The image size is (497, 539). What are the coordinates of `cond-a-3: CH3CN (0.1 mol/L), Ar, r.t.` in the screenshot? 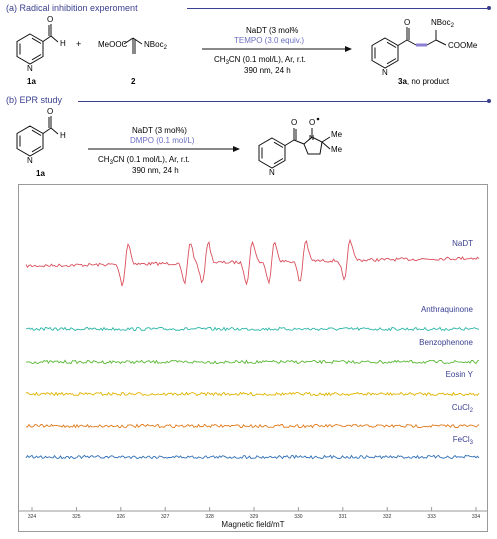 It's located at (260, 60).